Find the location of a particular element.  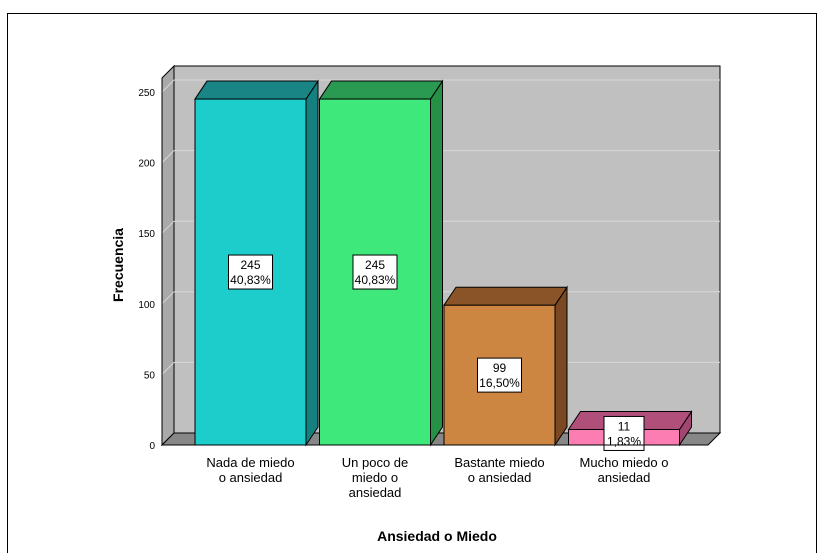

y-tick-label: 200 is located at coordinates (146, 164).